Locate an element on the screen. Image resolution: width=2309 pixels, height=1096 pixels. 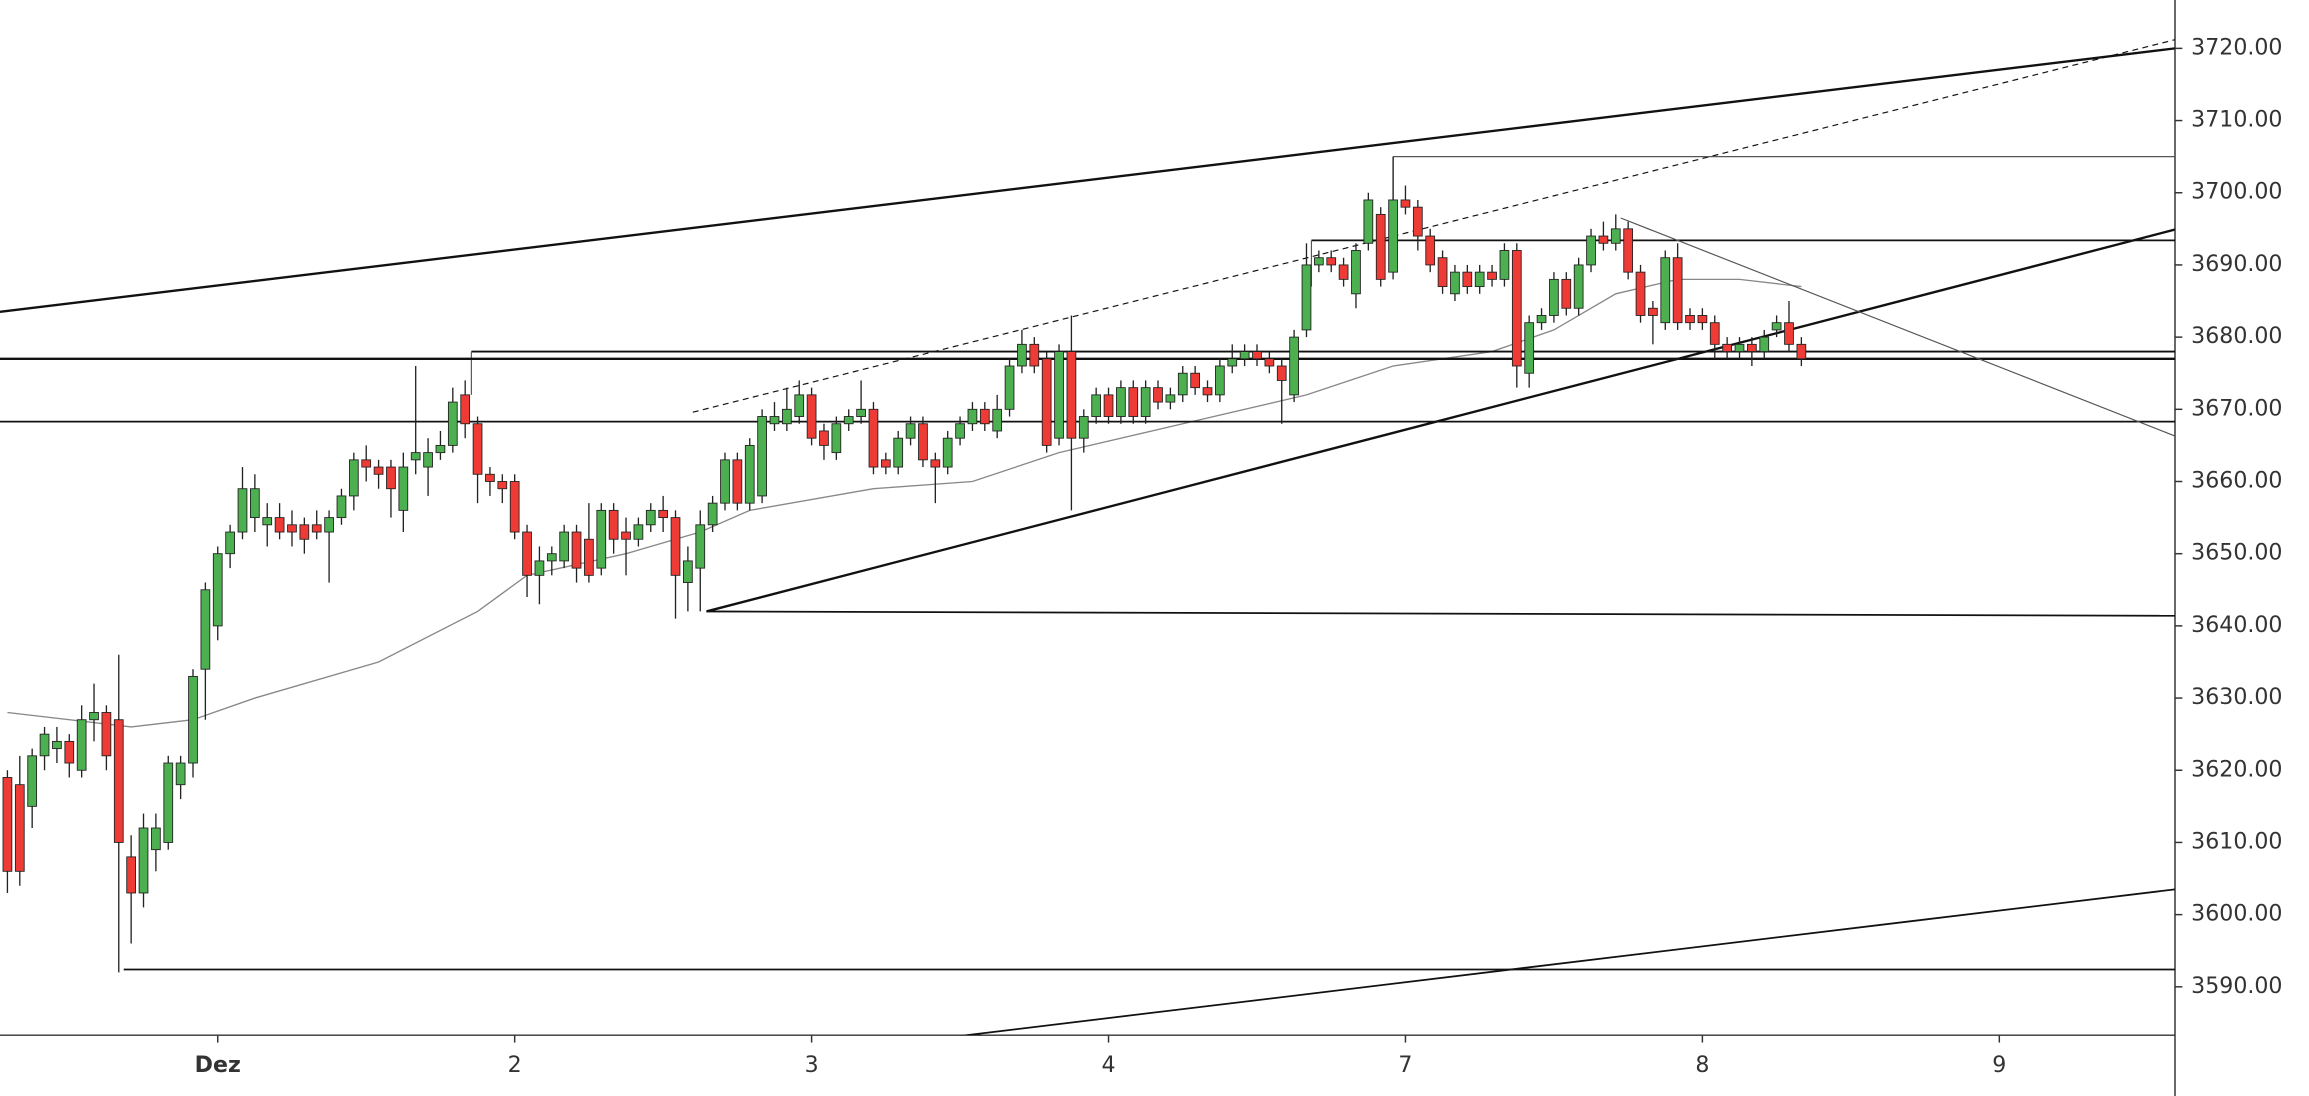
y-tick-label: 3630.00 is located at coordinates (2236, 697).